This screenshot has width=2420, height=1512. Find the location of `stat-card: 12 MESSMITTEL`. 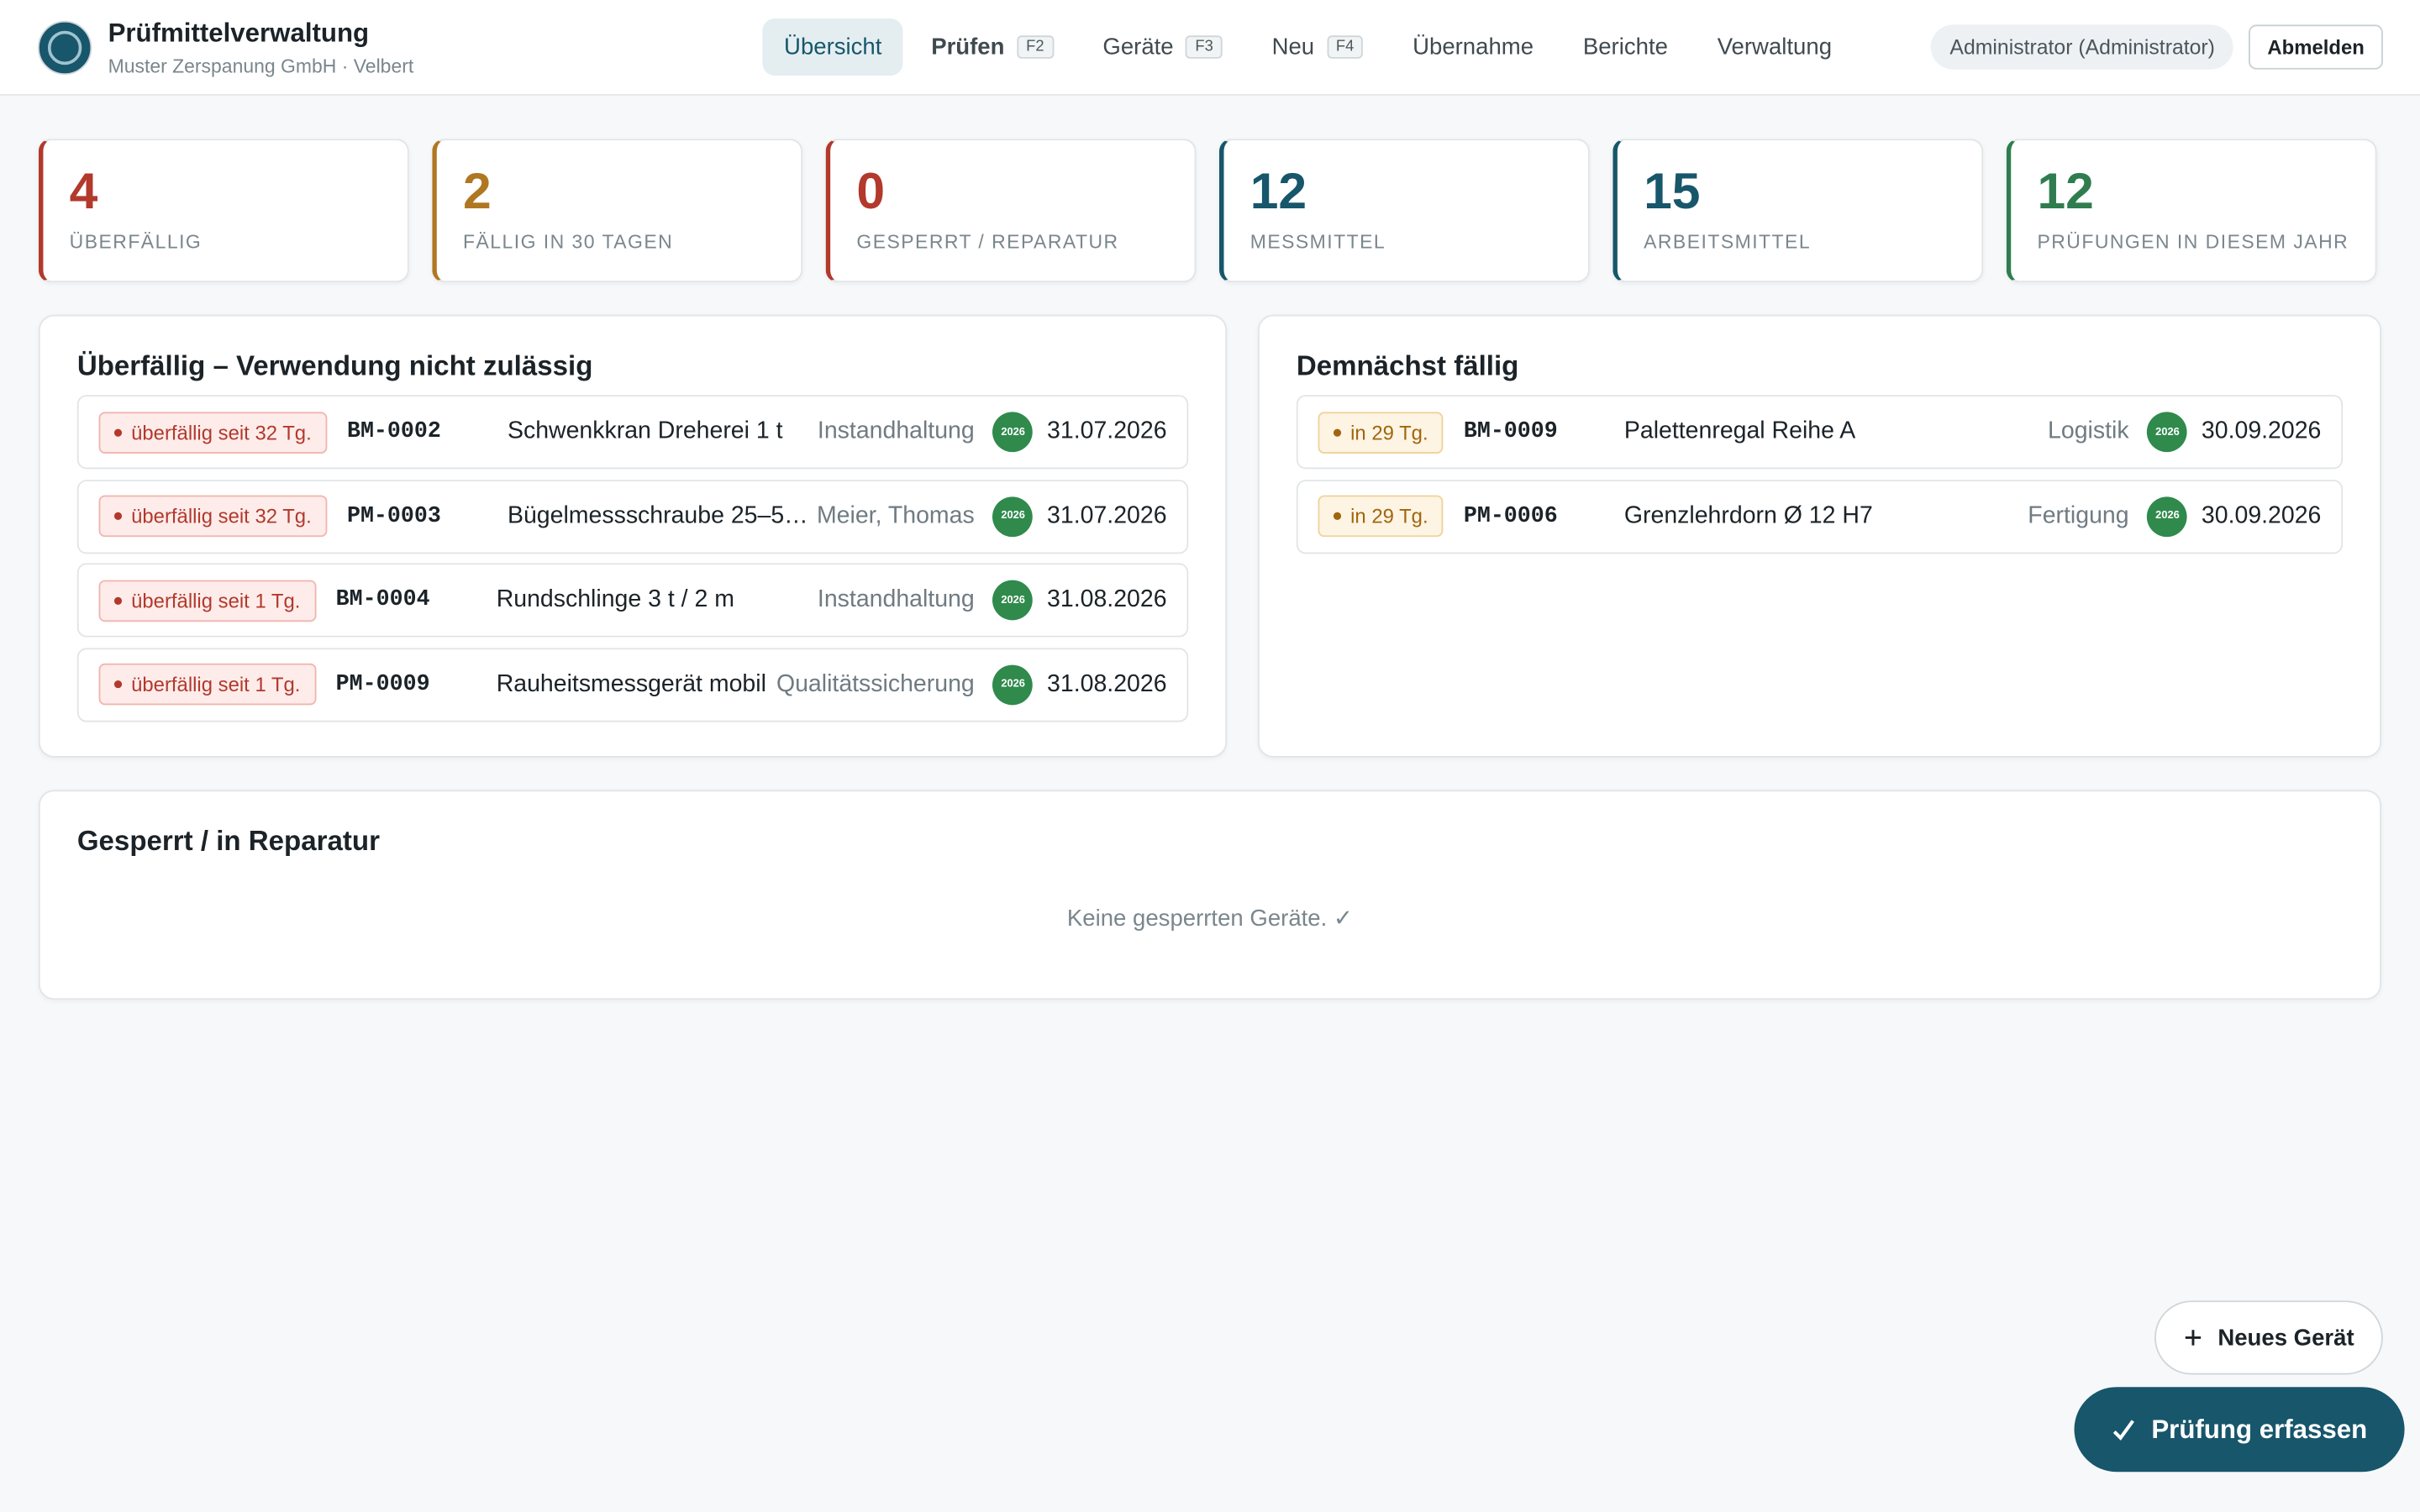

stat-card: 12 MESSMITTEL is located at coordinates (1404, 211).